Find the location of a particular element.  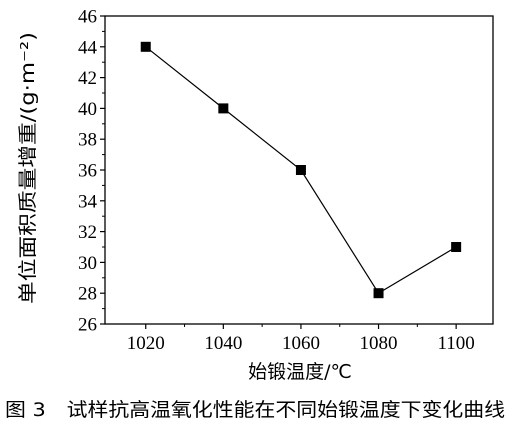

x-tick-label: 1020 is located at coordinates (146, 343).